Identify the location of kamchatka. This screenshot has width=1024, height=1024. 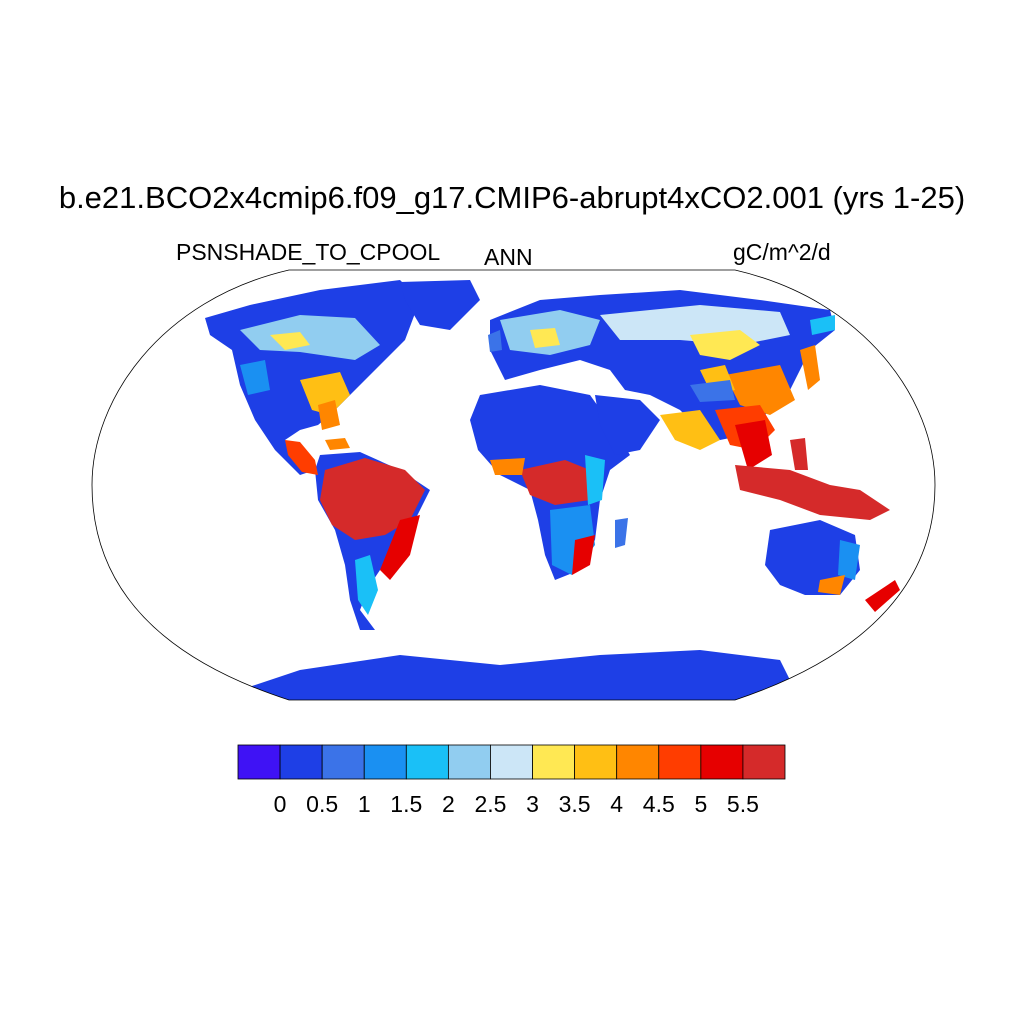
(822, 325).